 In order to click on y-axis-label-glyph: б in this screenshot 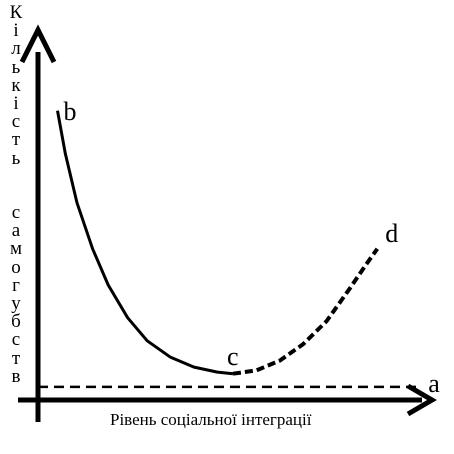, I will do `click(16, 322)`.